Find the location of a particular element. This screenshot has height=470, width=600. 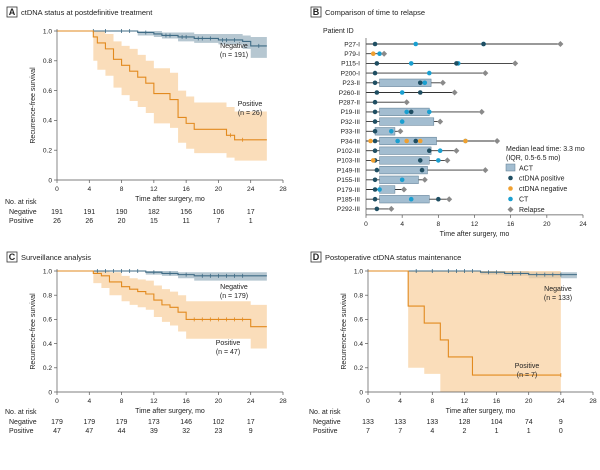

at-risk-value: 156 is located at coordinates (186, 212).